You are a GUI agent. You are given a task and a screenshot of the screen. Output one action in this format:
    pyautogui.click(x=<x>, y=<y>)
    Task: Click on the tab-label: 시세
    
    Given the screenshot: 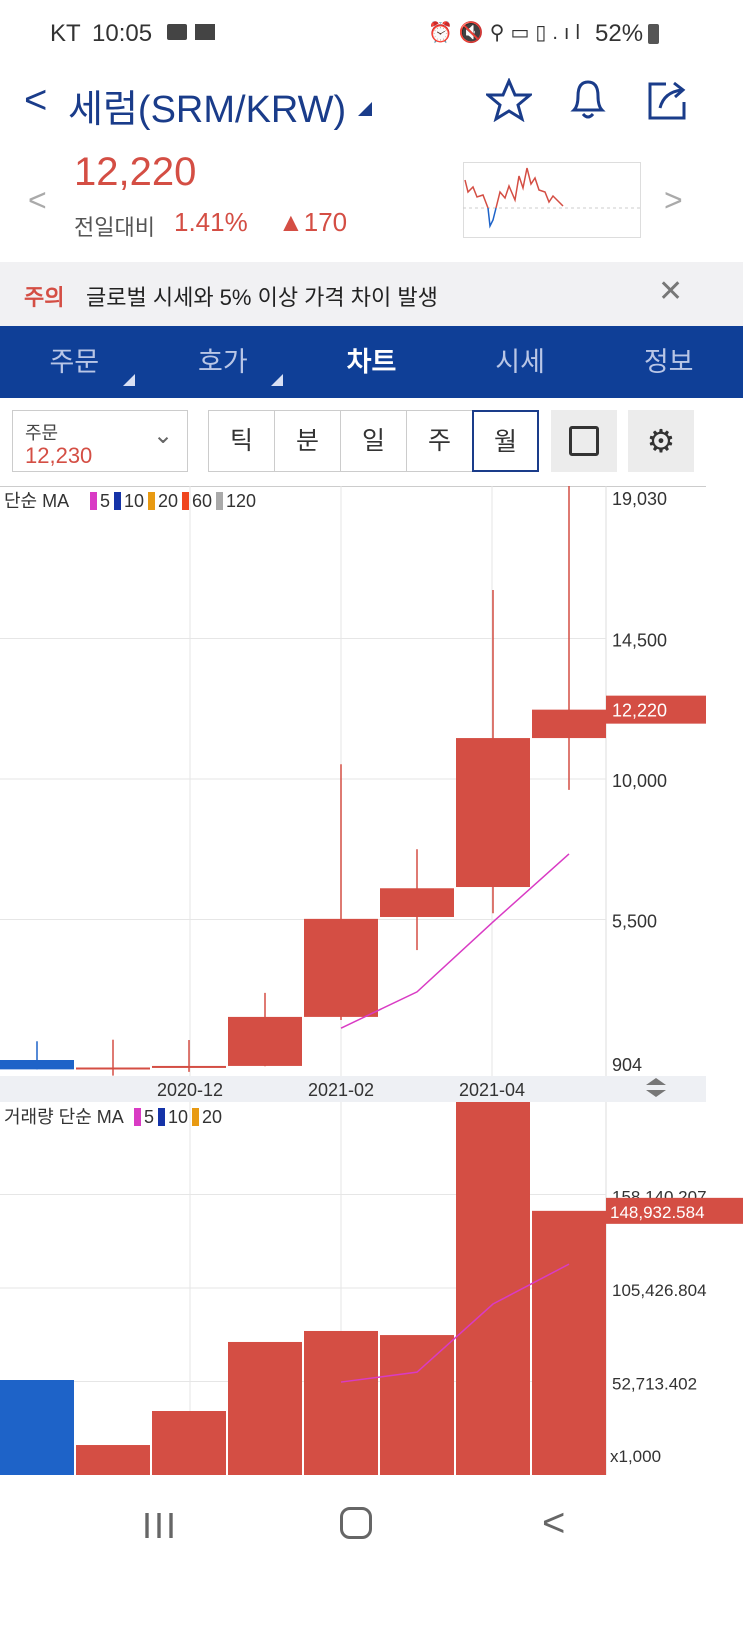 What is the action you would take?
    pyautogui.click(x=520, y=362)
    